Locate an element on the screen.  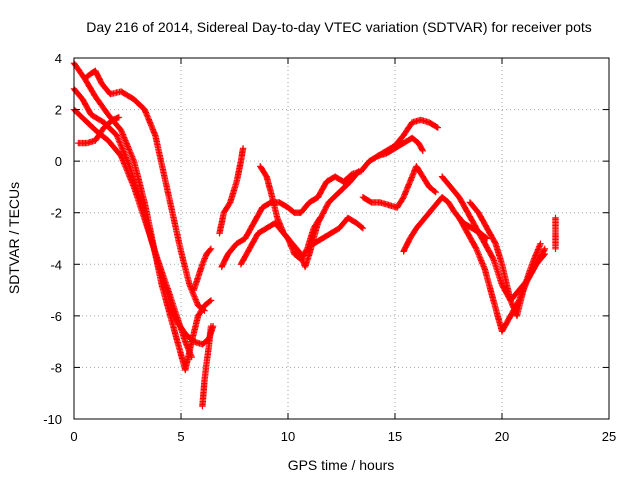
x-tick-label: 0 is located at coordinates (73, 436).